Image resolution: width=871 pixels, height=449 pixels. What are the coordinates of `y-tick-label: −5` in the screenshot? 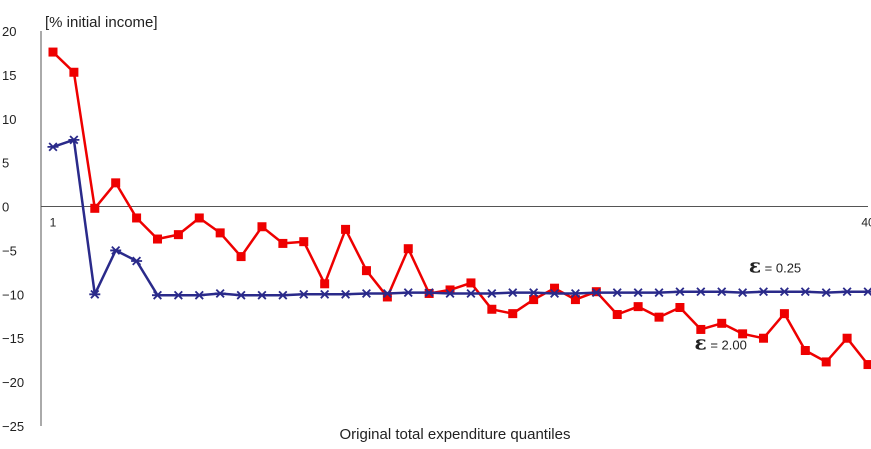 It's located at (9, 250).